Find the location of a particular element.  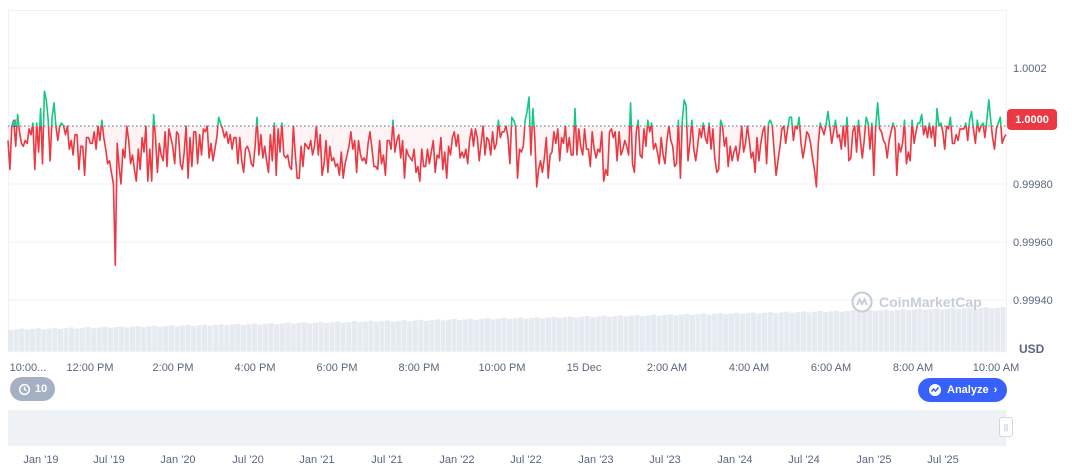

navigator-tick-label: Jan '23 is located at coordinates (595, 460).